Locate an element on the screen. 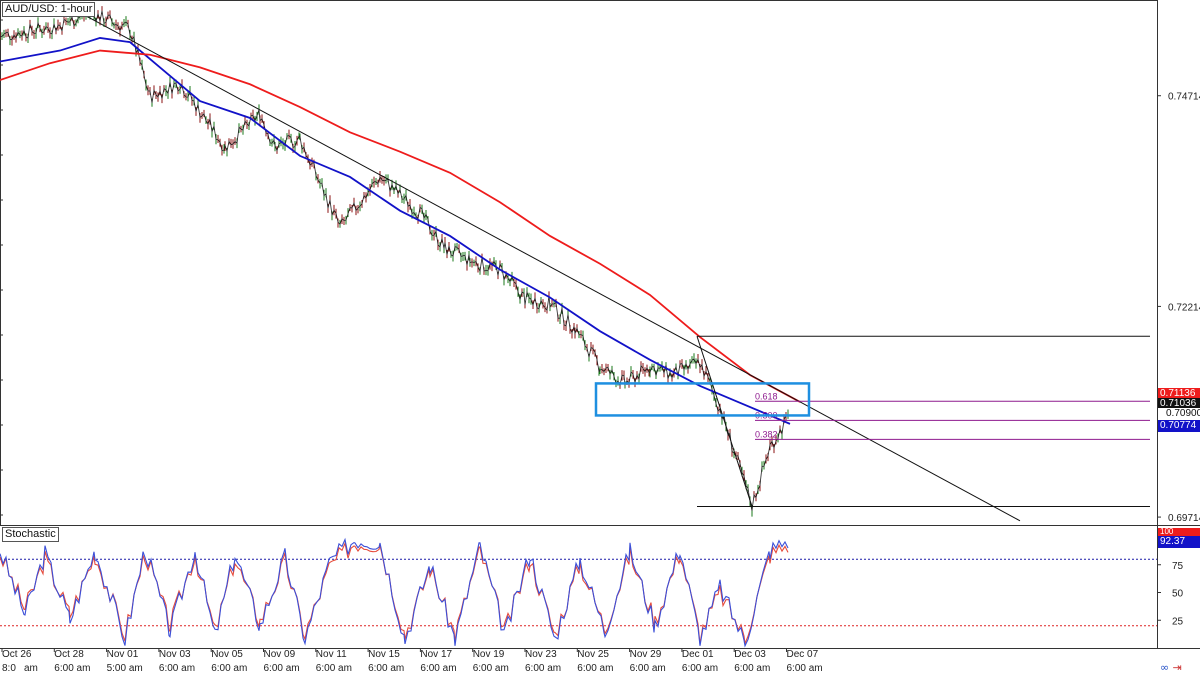 The height and width of the screenshot is (675, 1200). x-tick-label-2: Nov 01 is located at coordinates (123, 654).